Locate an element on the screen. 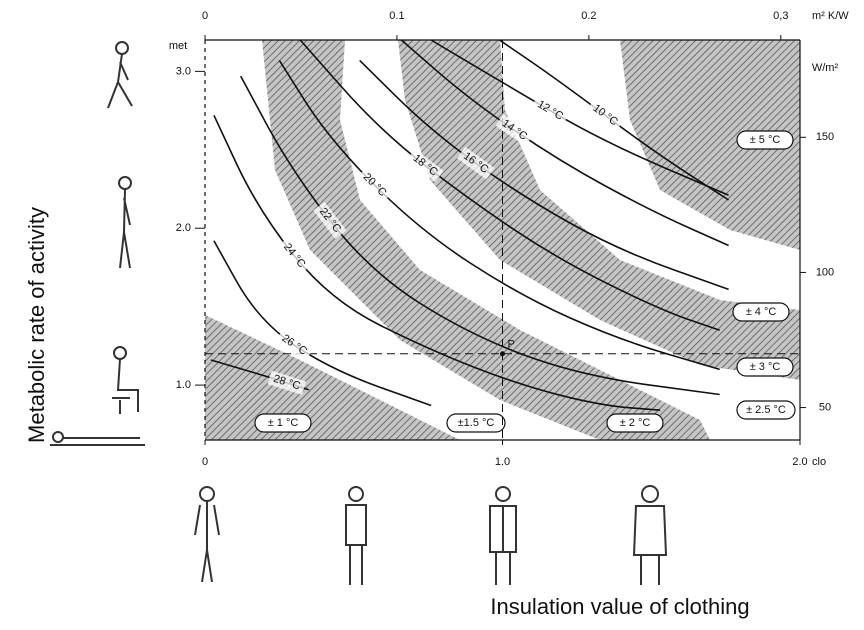 The height and width of the screenshot is (630, 864). x2-tick-label: 0.1 is located at coordinates (396, 16).